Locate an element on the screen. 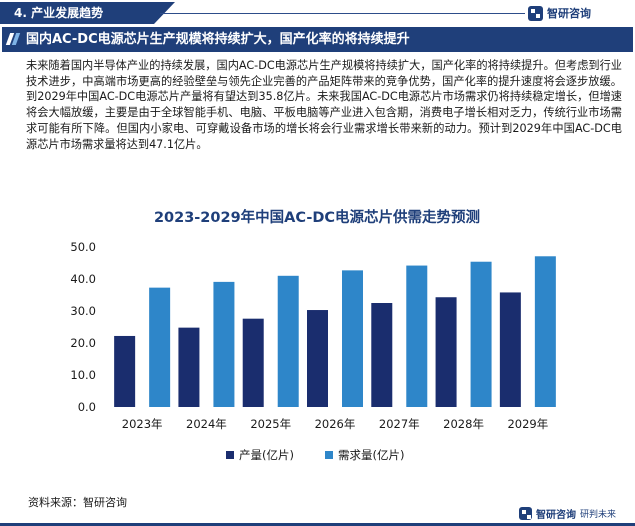 The image size is (635, 526). legend: 产量(亿片) 需求量(亿片) is located at coordinates (315, 455).